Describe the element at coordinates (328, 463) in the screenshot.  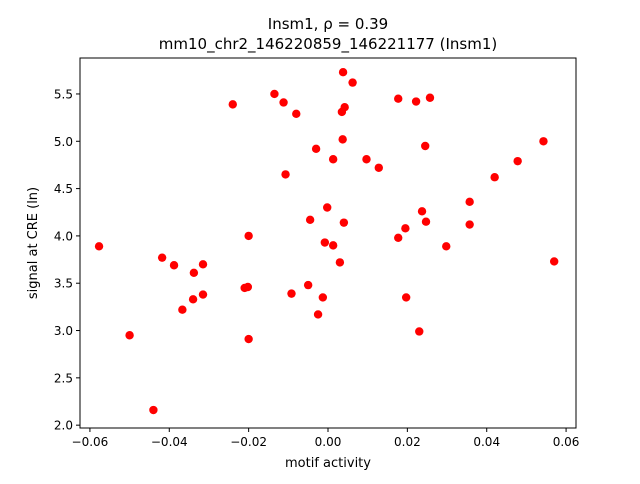
I see `x-axis-label: motif activity` at that location.